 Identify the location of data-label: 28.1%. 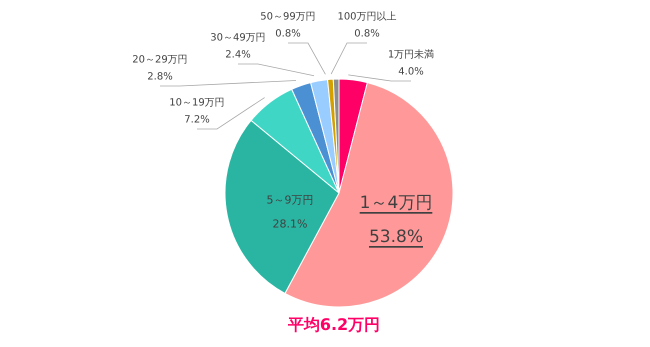
(290, 224).